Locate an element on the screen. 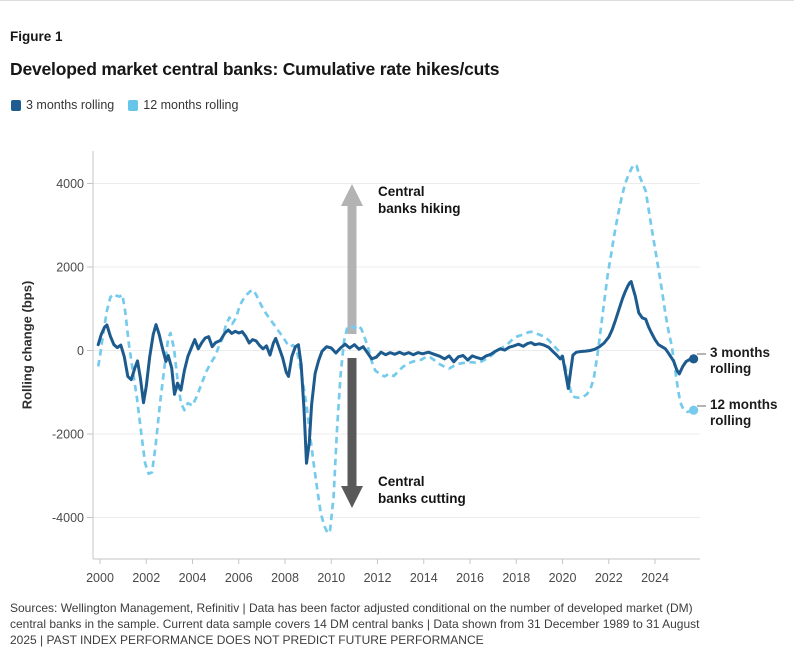  x-tick-label: 2016 is located at coordinates (470, 578).